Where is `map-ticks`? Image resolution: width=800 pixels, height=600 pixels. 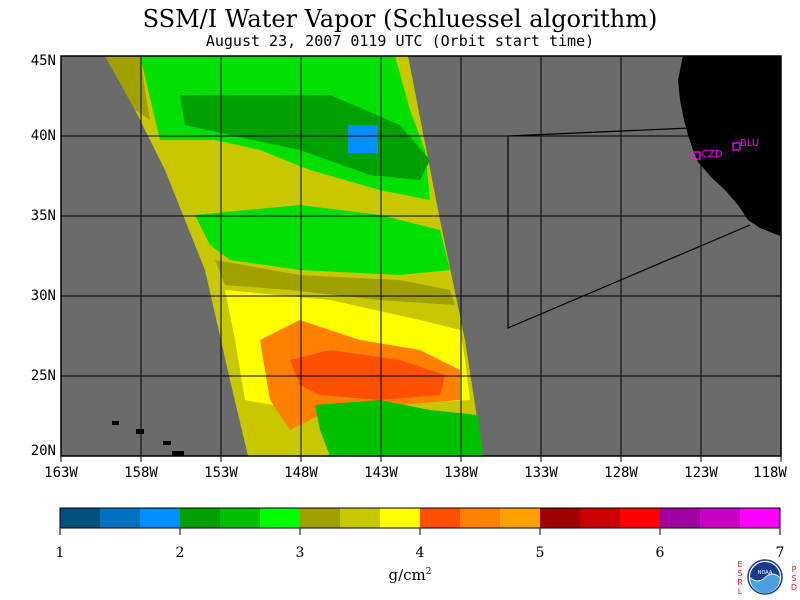 map-ticks is located at coordinates (421, 459).